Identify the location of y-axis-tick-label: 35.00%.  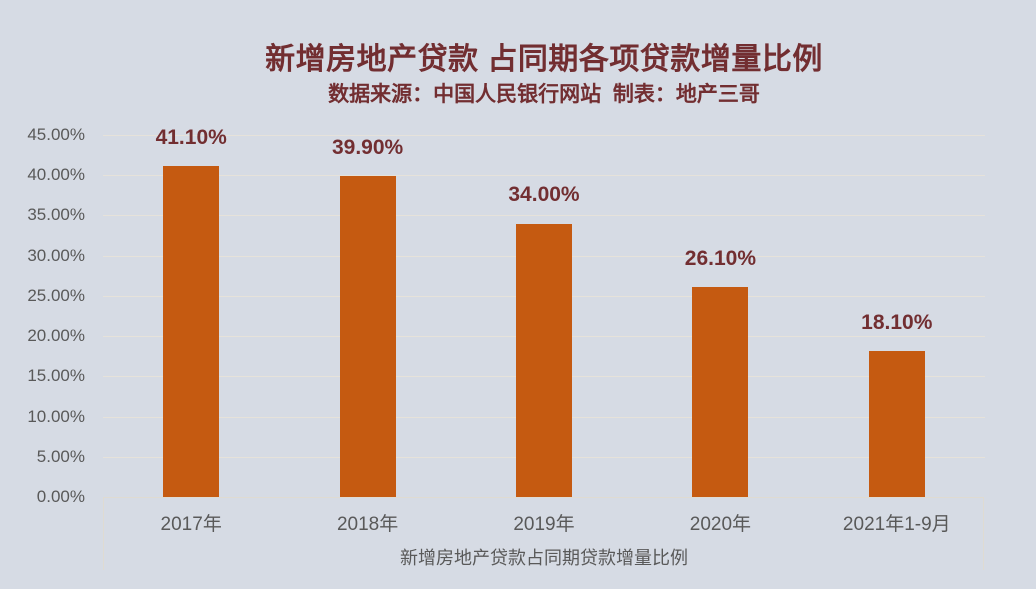
(56, 215).